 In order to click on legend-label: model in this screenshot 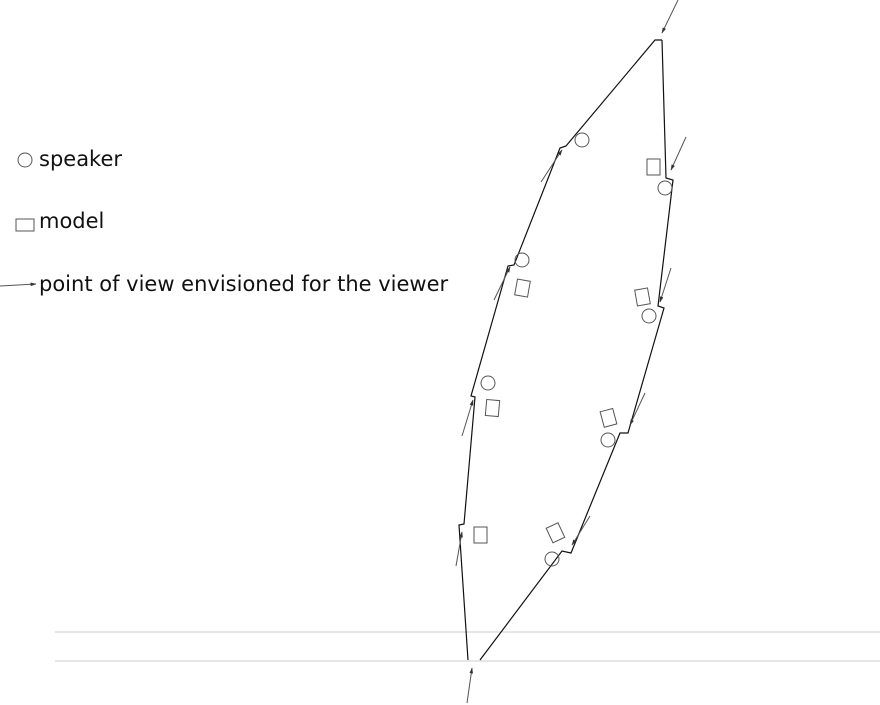, I will do `click(71, 221)`.